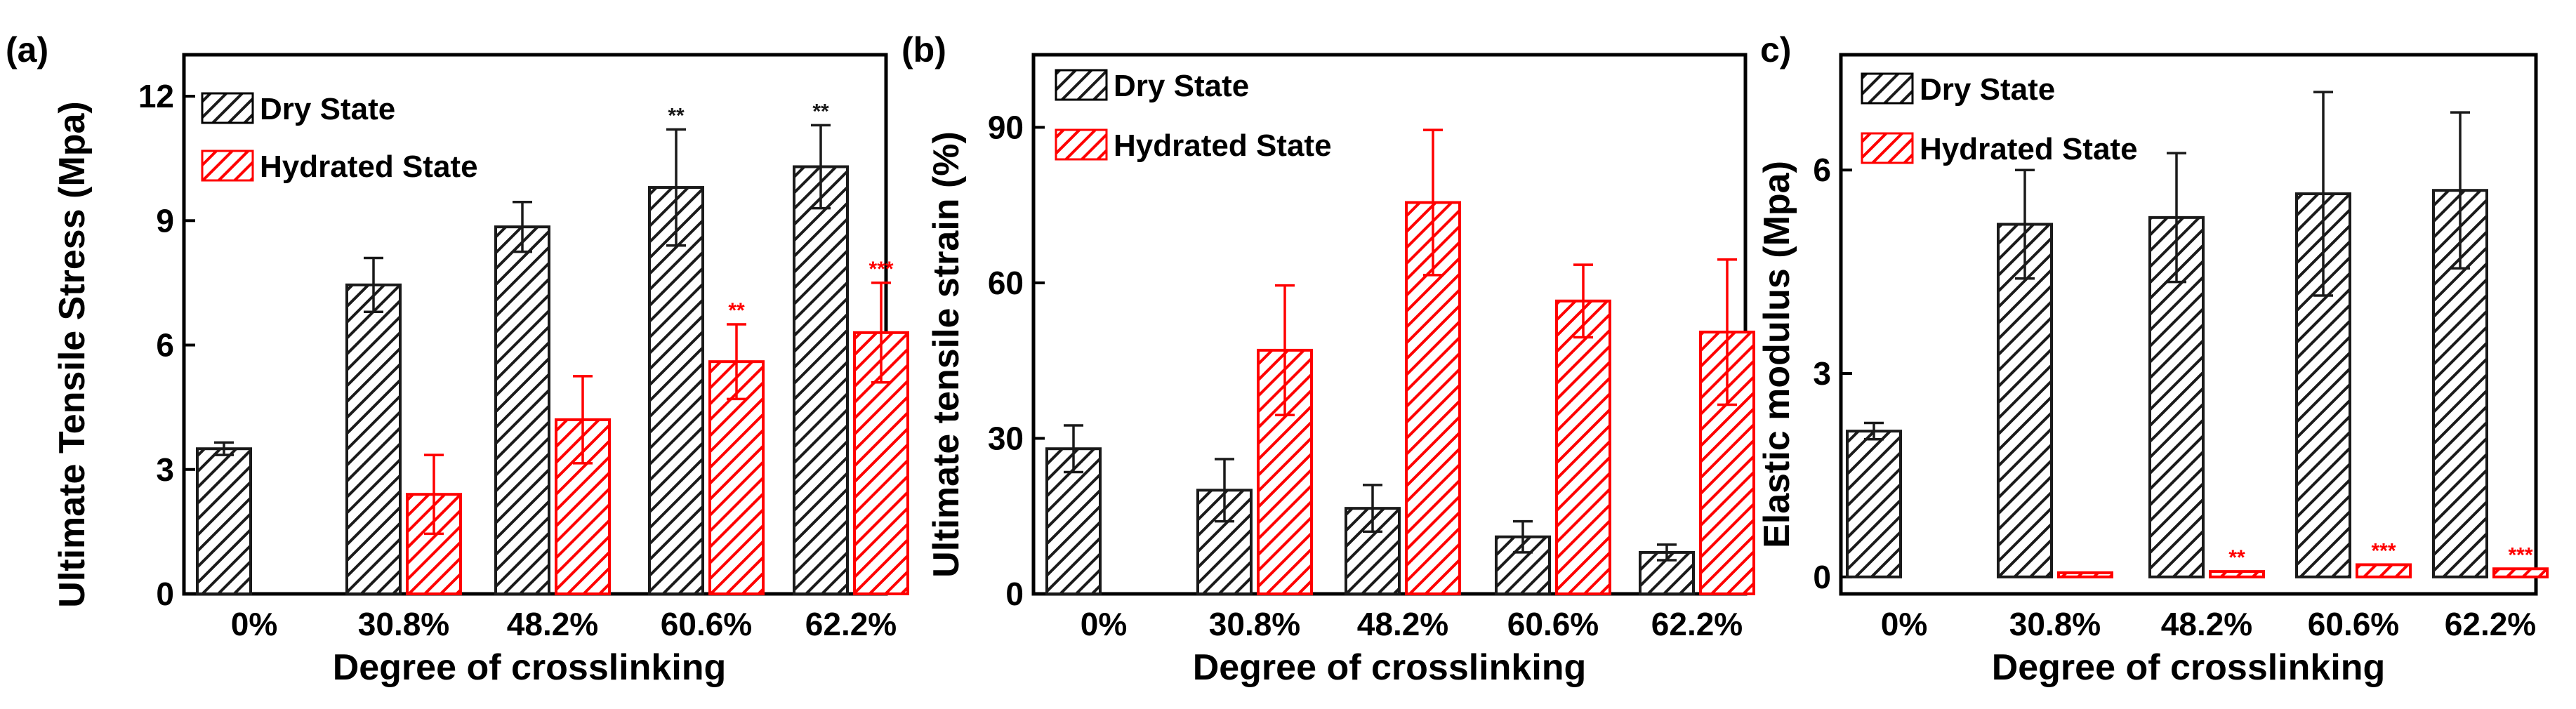 Image resolution: width=2576 pixels, height=709 pixels. Describe the element at coordinates (1777, 354) in the screenshot. I see `y-axis-title: Elastic modulus (Mpa)` at that location.